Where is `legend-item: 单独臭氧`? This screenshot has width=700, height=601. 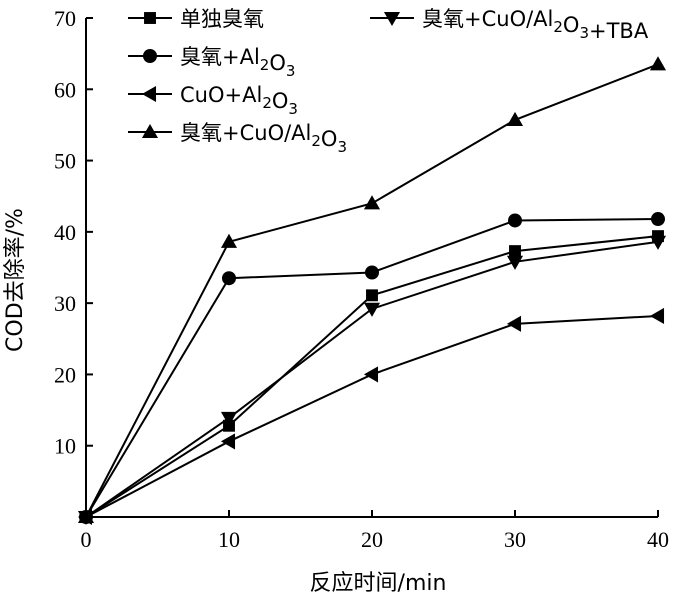
legend-item: 单独臭氧 is located at coordinates (196, 19).